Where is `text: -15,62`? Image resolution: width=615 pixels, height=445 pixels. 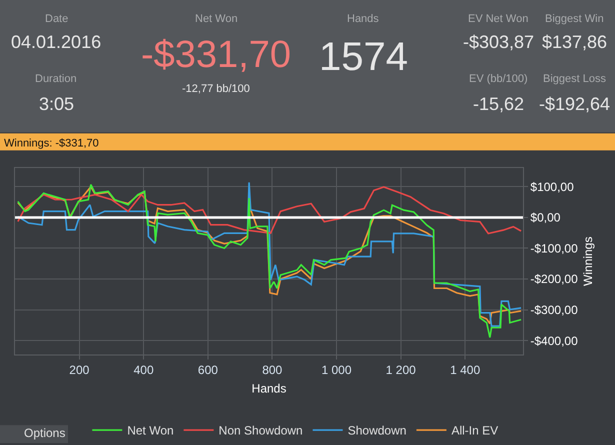
text: -15,62 is located at coordinates (498, 104).